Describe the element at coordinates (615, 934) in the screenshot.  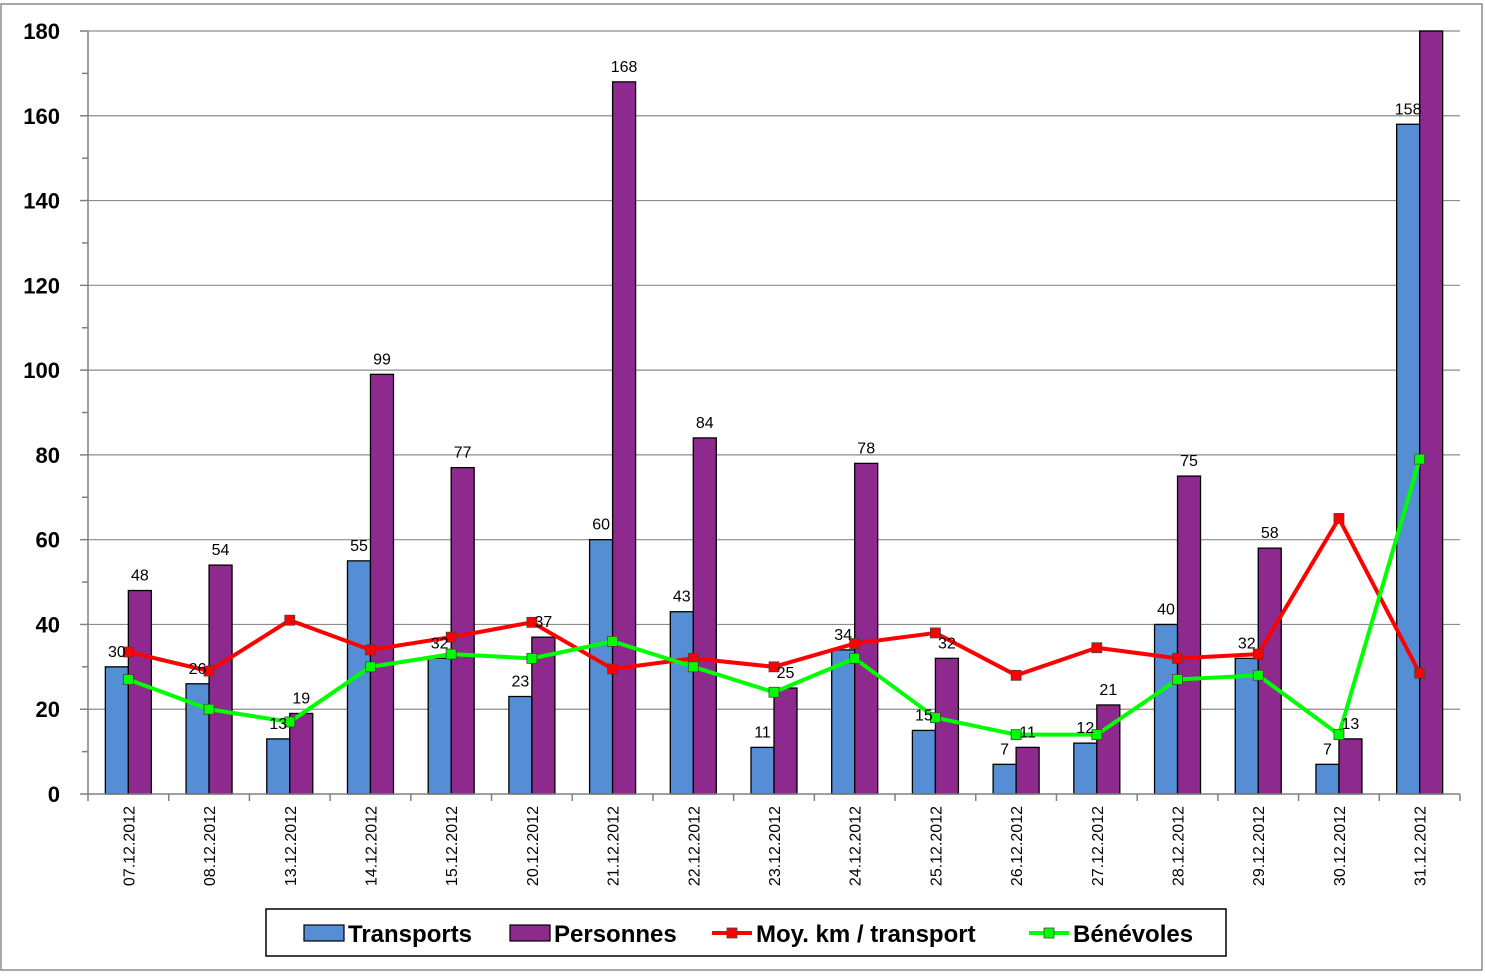
I see `legend-label: Personnes` at that location.